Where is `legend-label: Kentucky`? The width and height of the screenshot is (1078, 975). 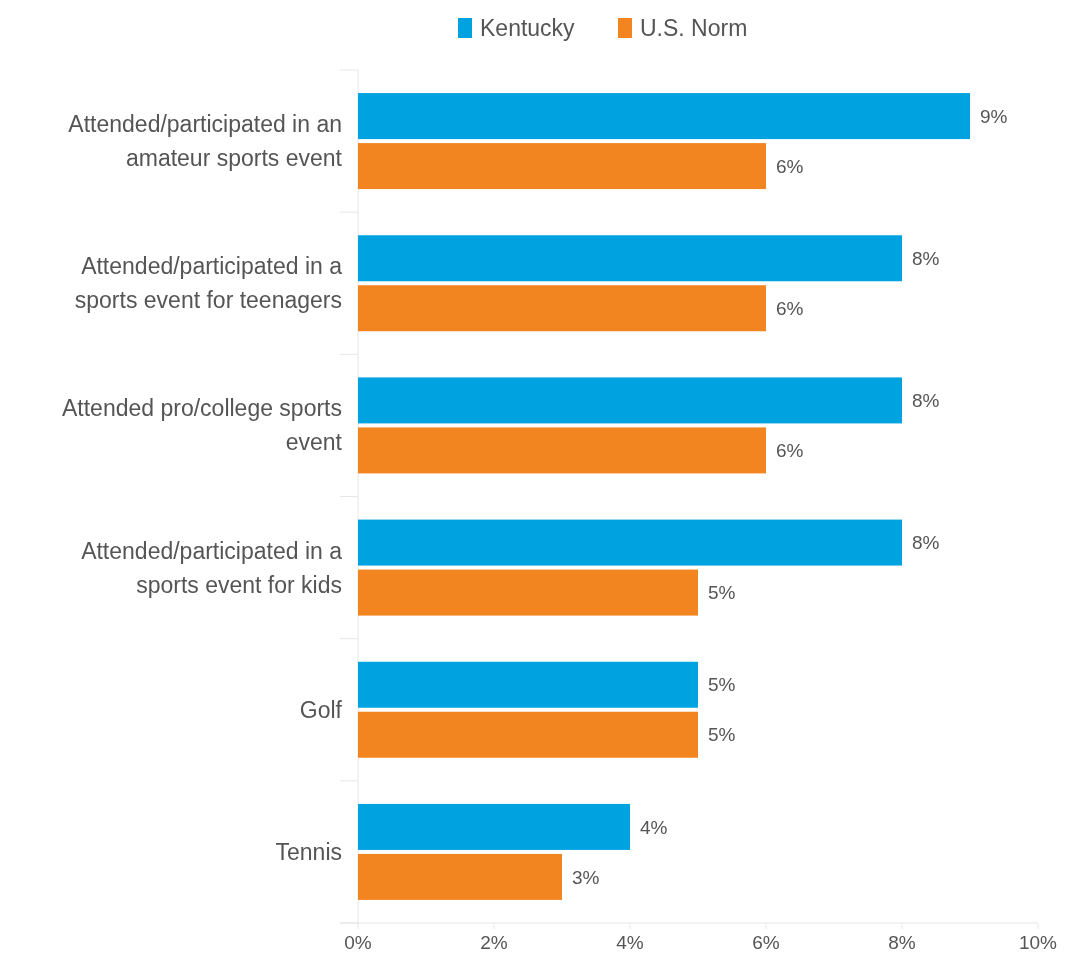
legend-label: Kentucky is located at coordinates (528, 28).